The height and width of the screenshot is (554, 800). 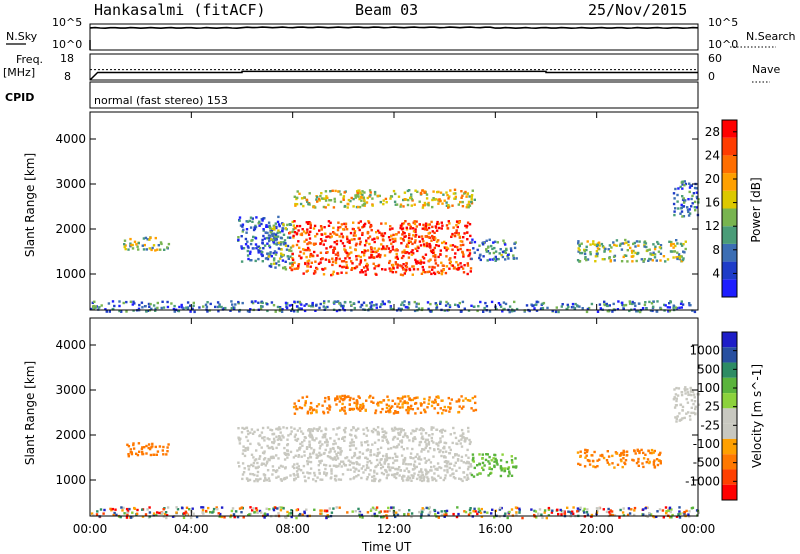 What do you see at coordinates (729, 355) in the screenshot?
I see `velocity-colorbar-swatch` at bounding box center [729, 355].